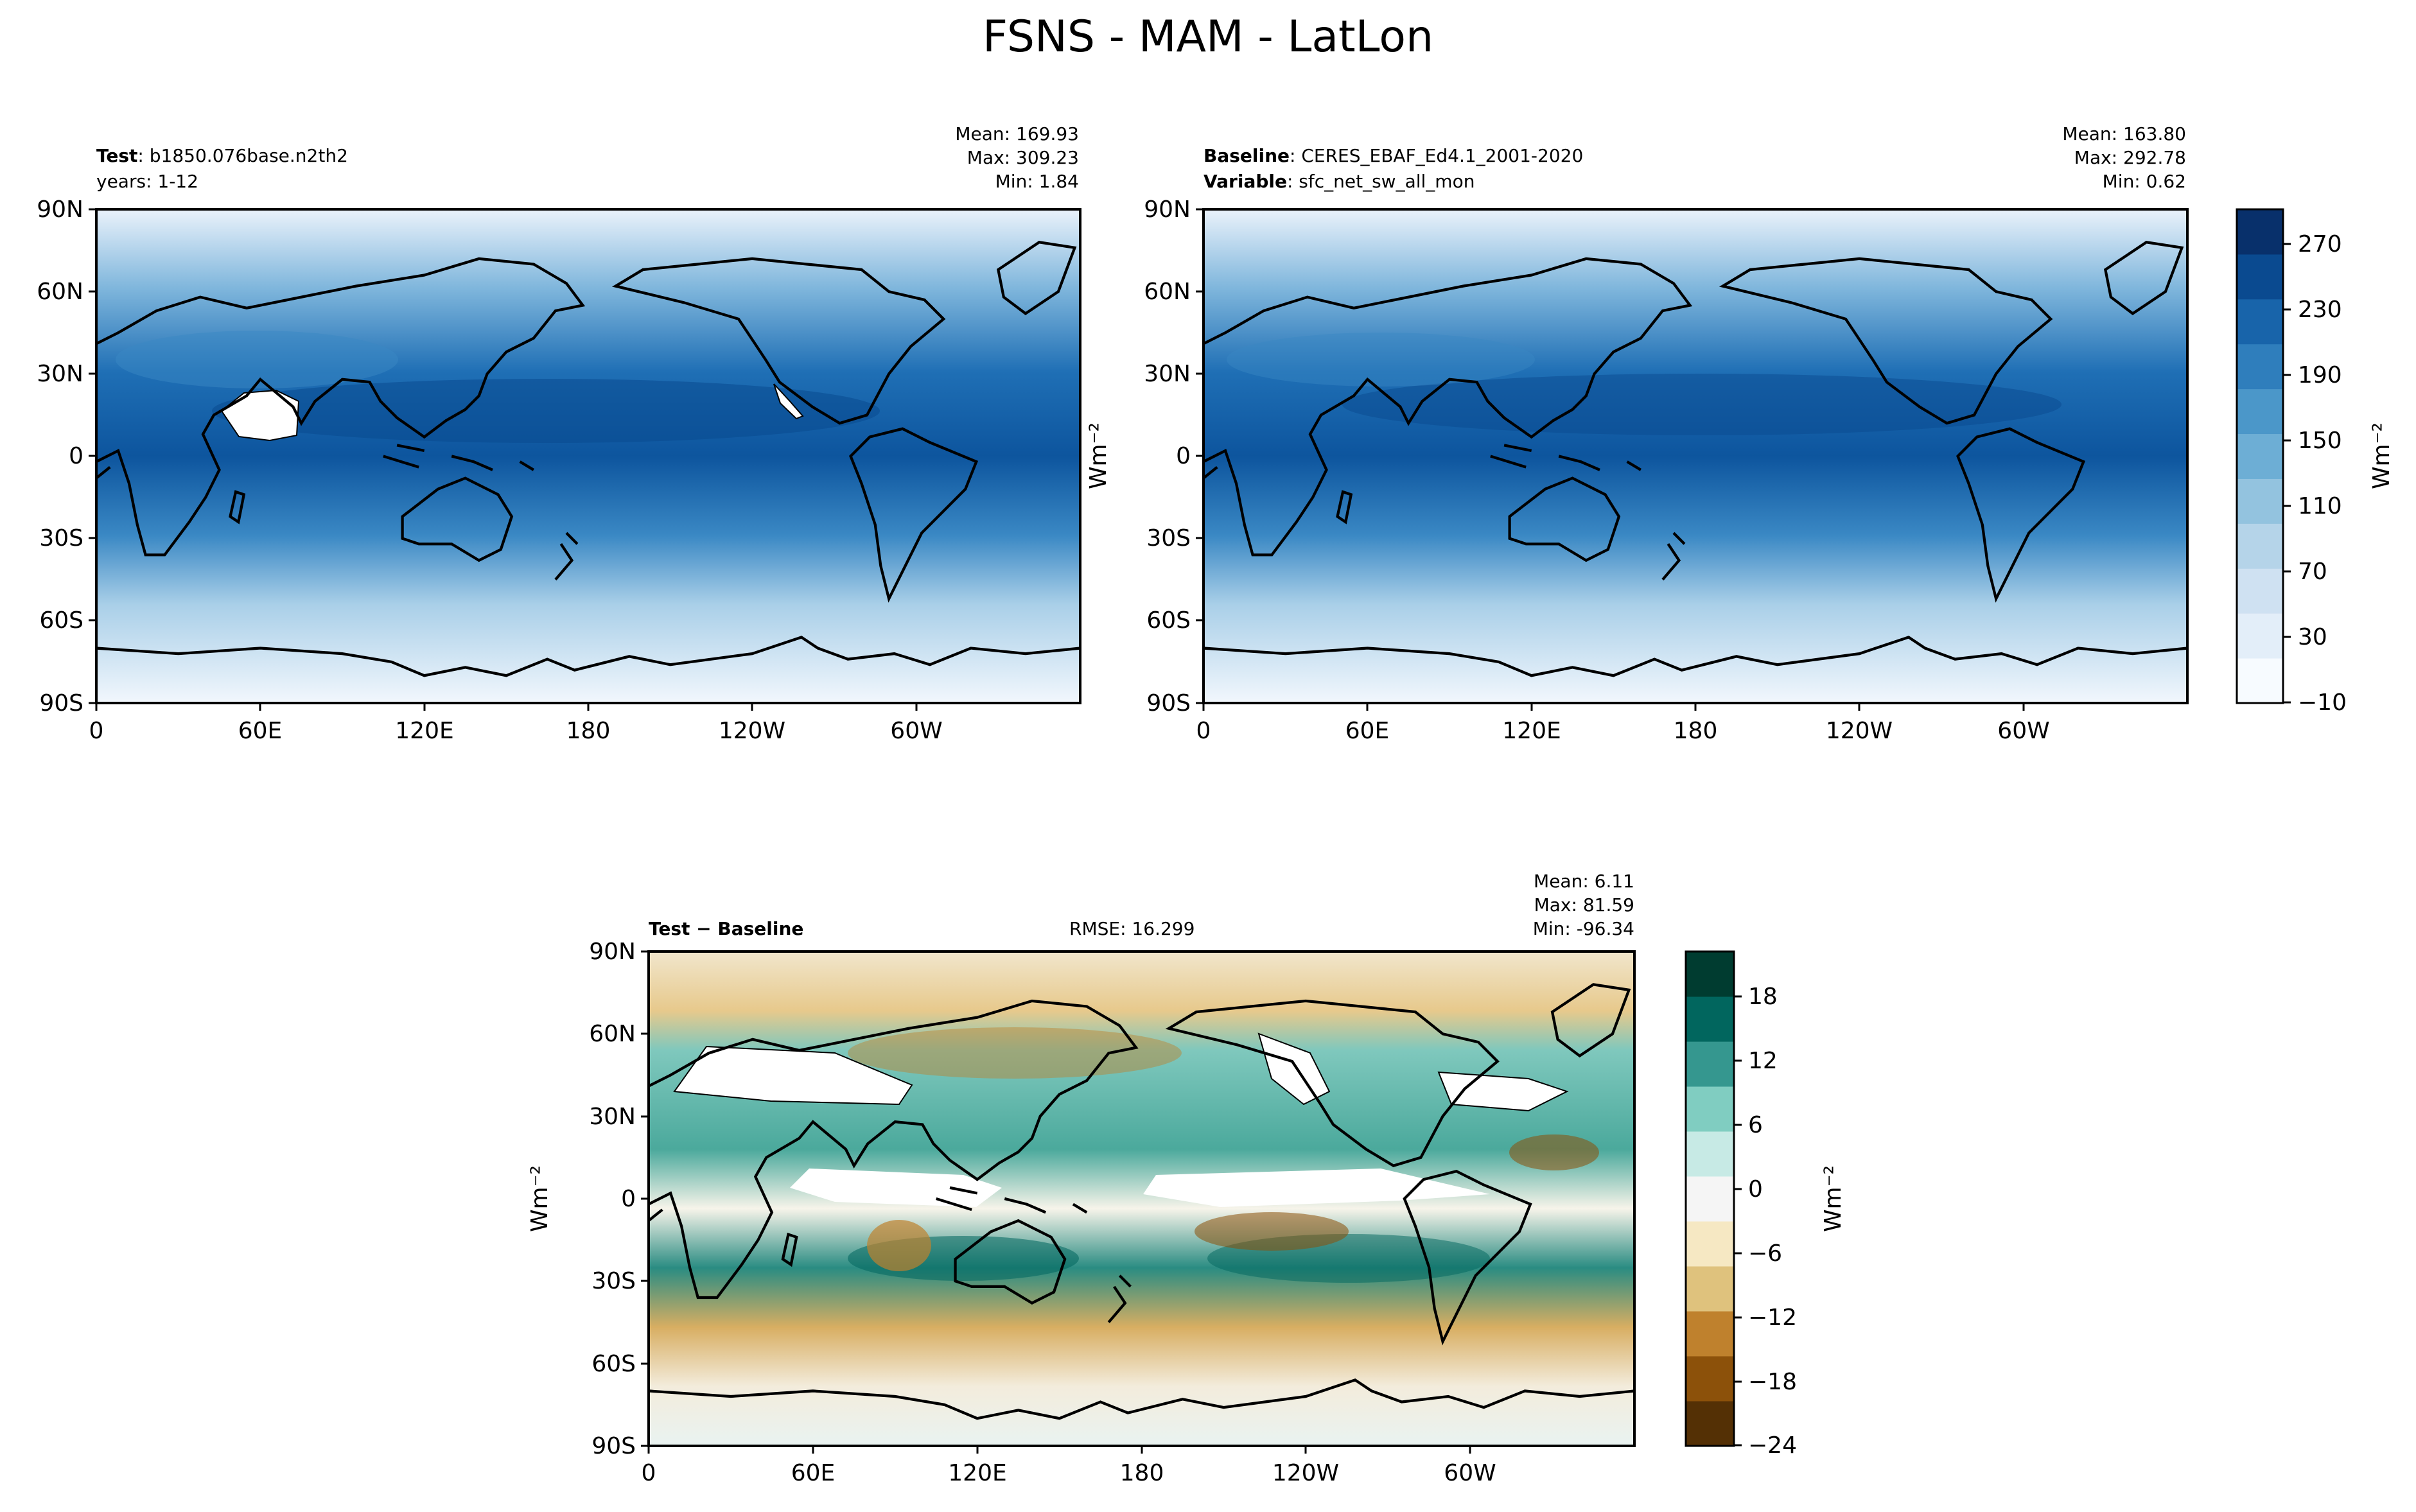  What do you see at coordinates (2322, 703) in the screenshot?
I see `colorbar-tick-label: −10` at bounding box center [2322, 703].